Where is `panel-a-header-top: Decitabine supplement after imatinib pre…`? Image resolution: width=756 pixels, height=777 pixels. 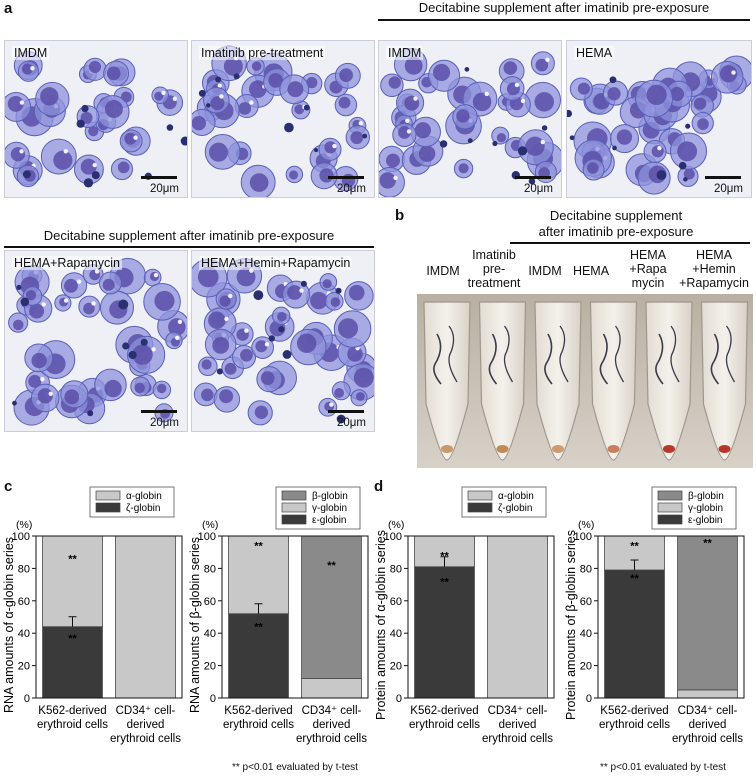
panel-a-header-top: Decitabine supplement after imatinib pre… is located at coordinates (564, 7).